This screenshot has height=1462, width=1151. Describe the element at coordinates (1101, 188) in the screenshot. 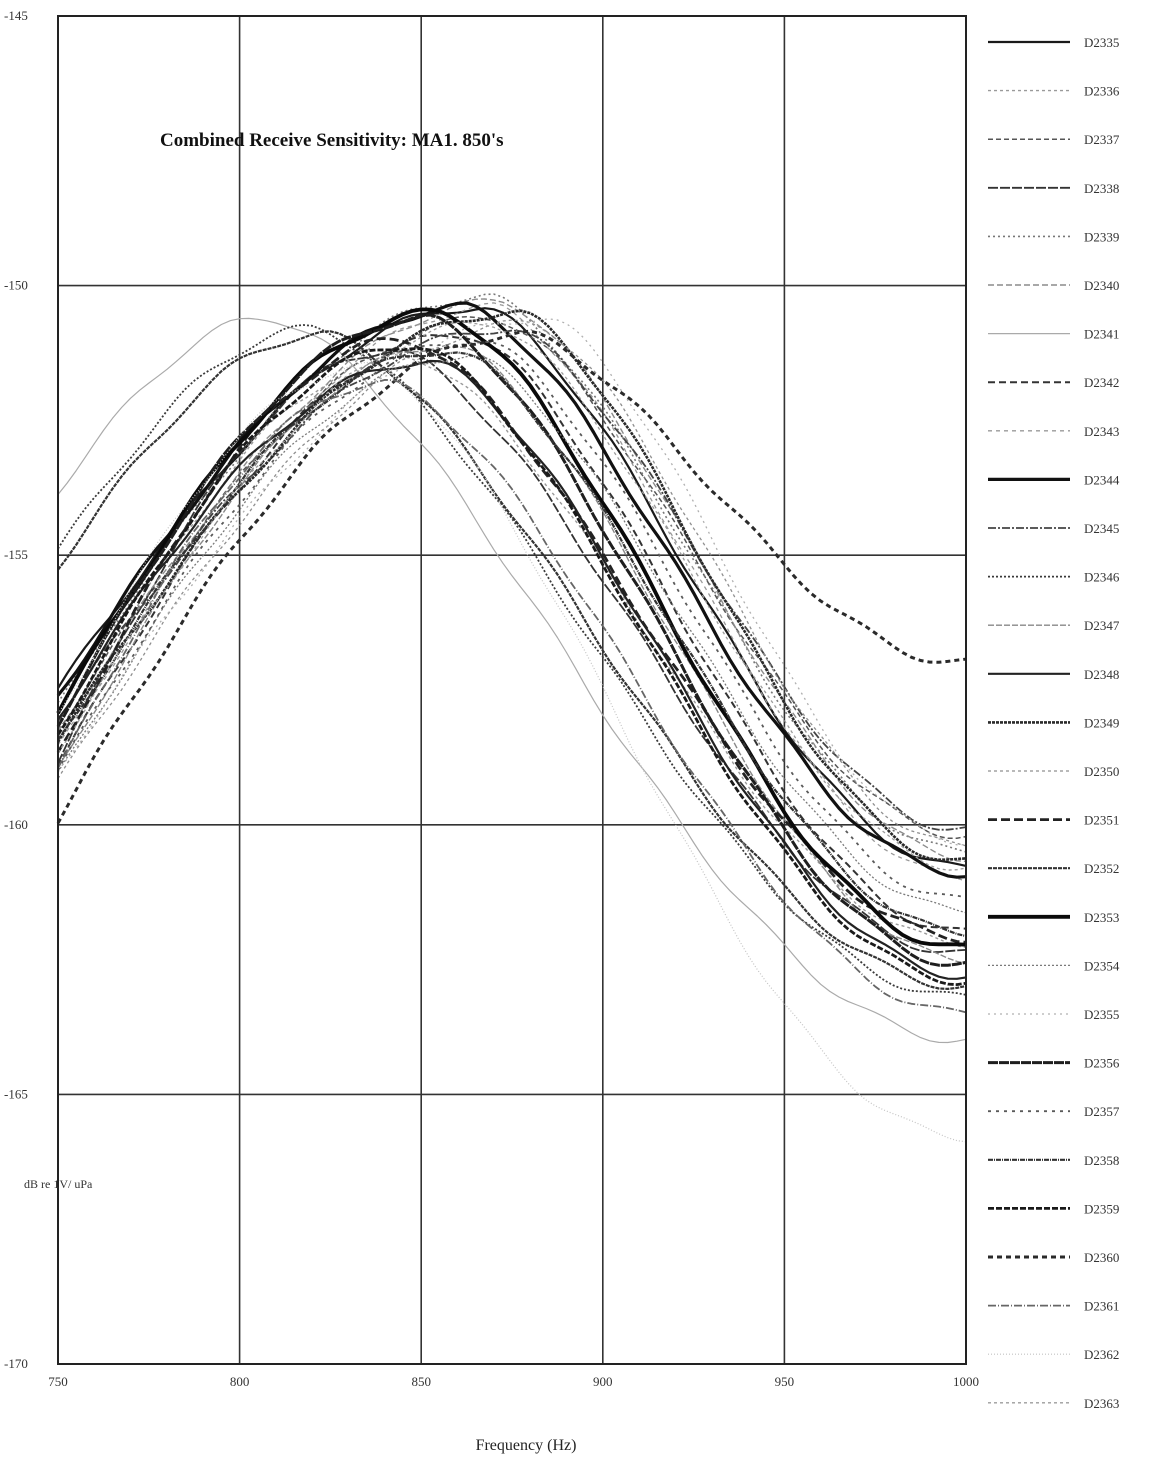

I see `legend-label: D2338` at that location.